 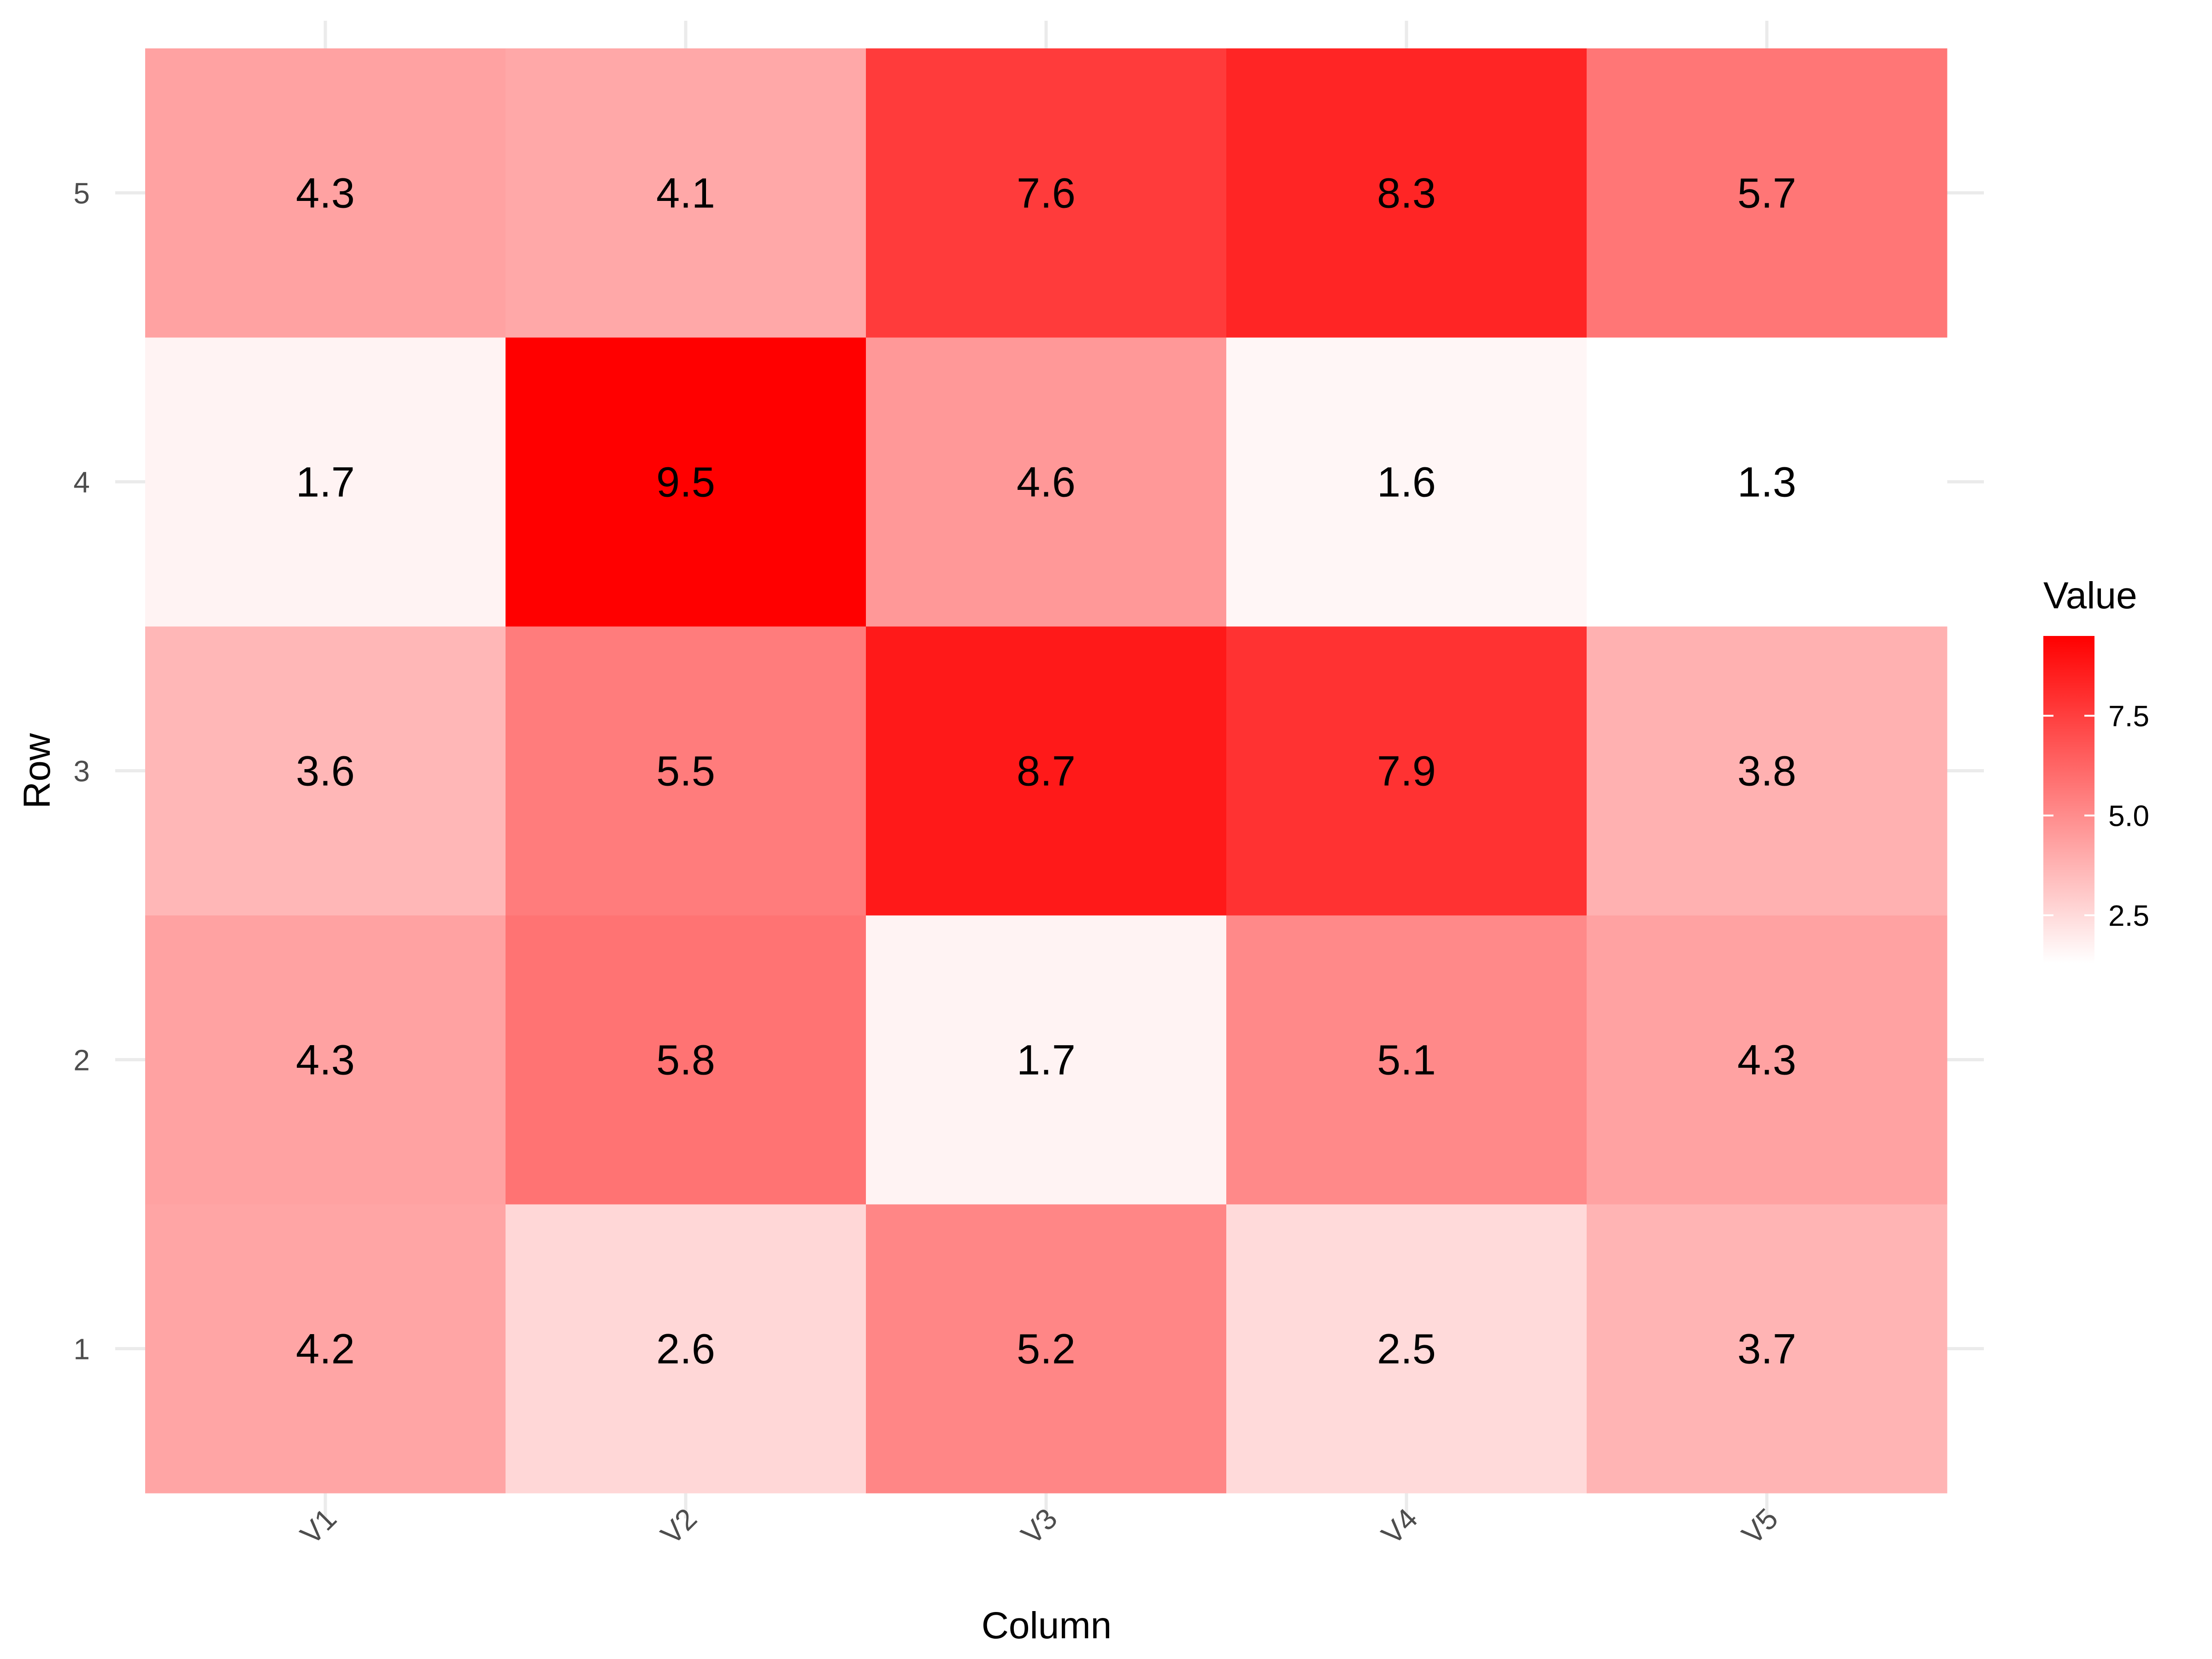 What do you see at coordinates (81, 1349) in the screenshot?
I see `y-tick-label: 1` at bounding box center [81, 1349].